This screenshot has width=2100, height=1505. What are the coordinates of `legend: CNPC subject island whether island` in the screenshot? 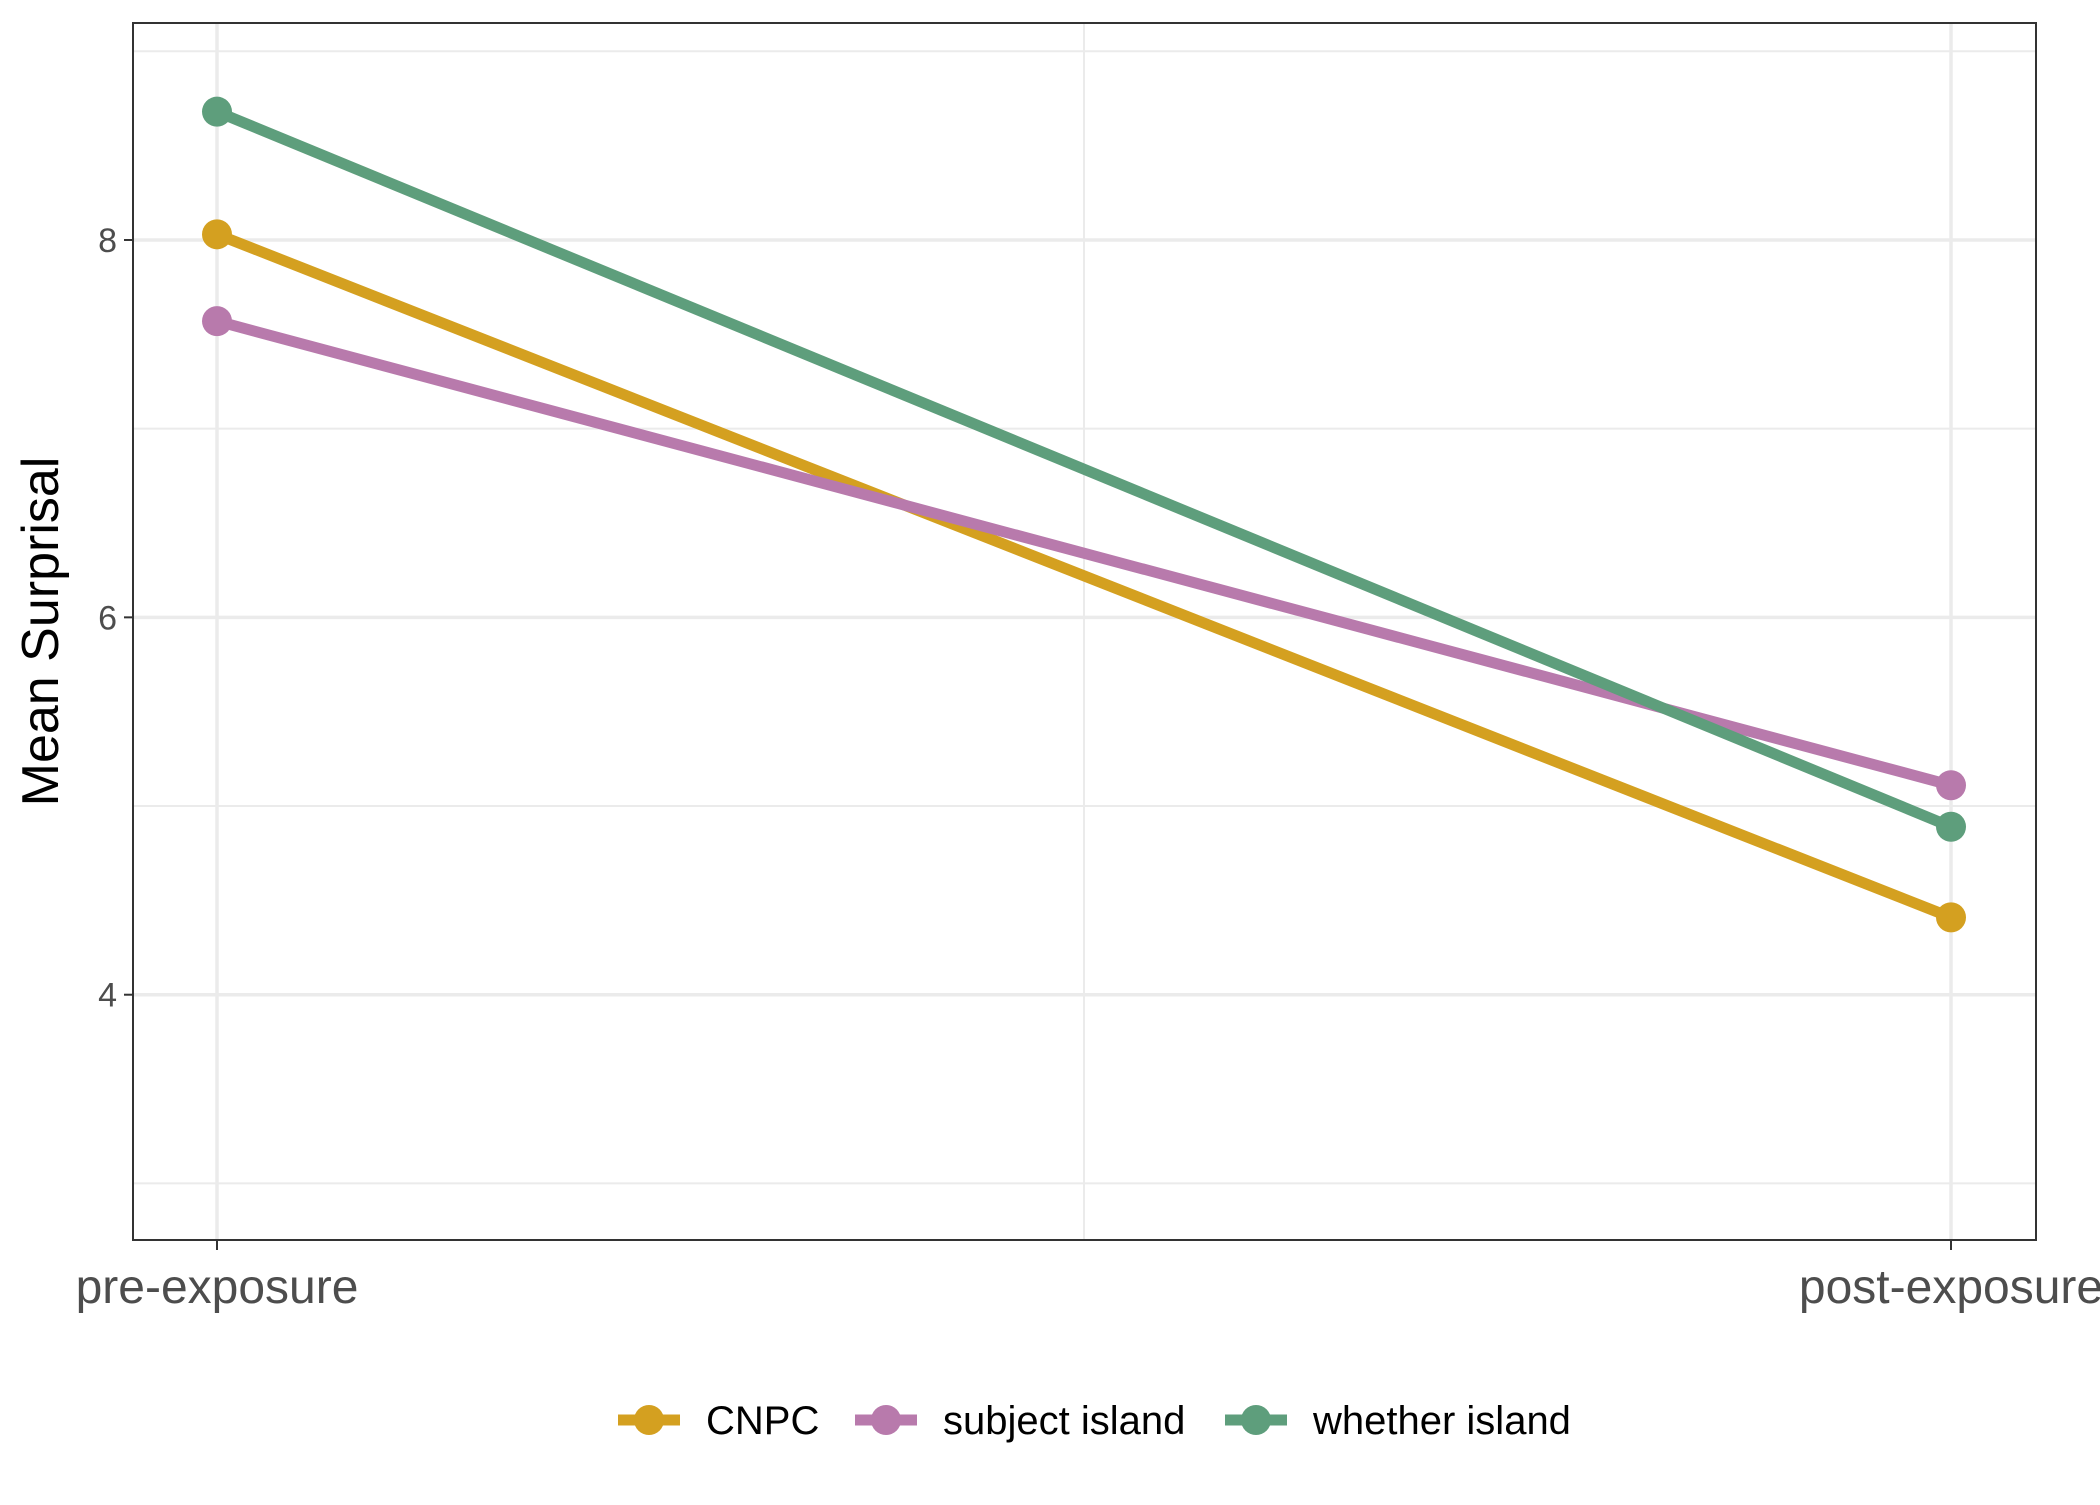 It's located at (1094, 1421).